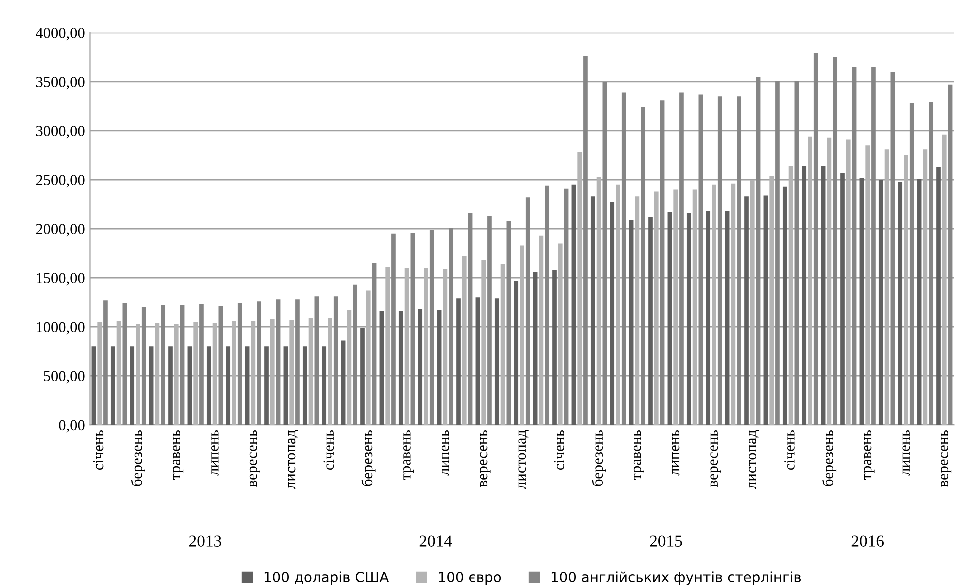  I want to click on x-tick-label: листопад, so click(293, 460).